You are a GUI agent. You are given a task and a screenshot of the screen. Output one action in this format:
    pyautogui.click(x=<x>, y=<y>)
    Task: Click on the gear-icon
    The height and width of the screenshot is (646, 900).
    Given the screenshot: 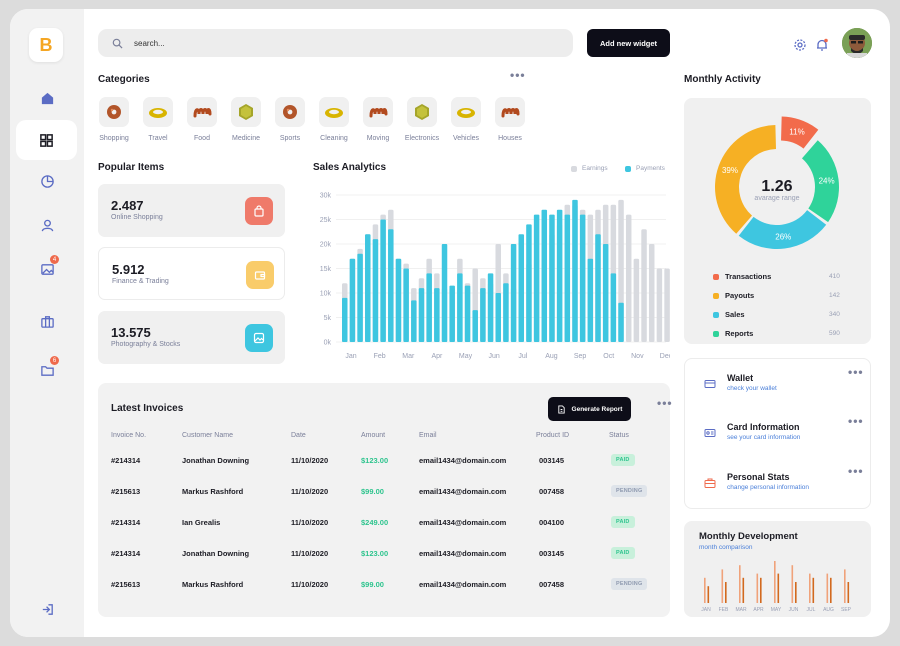 What is the action you would take?
    pyautogui.click(x=800, y=45)
    